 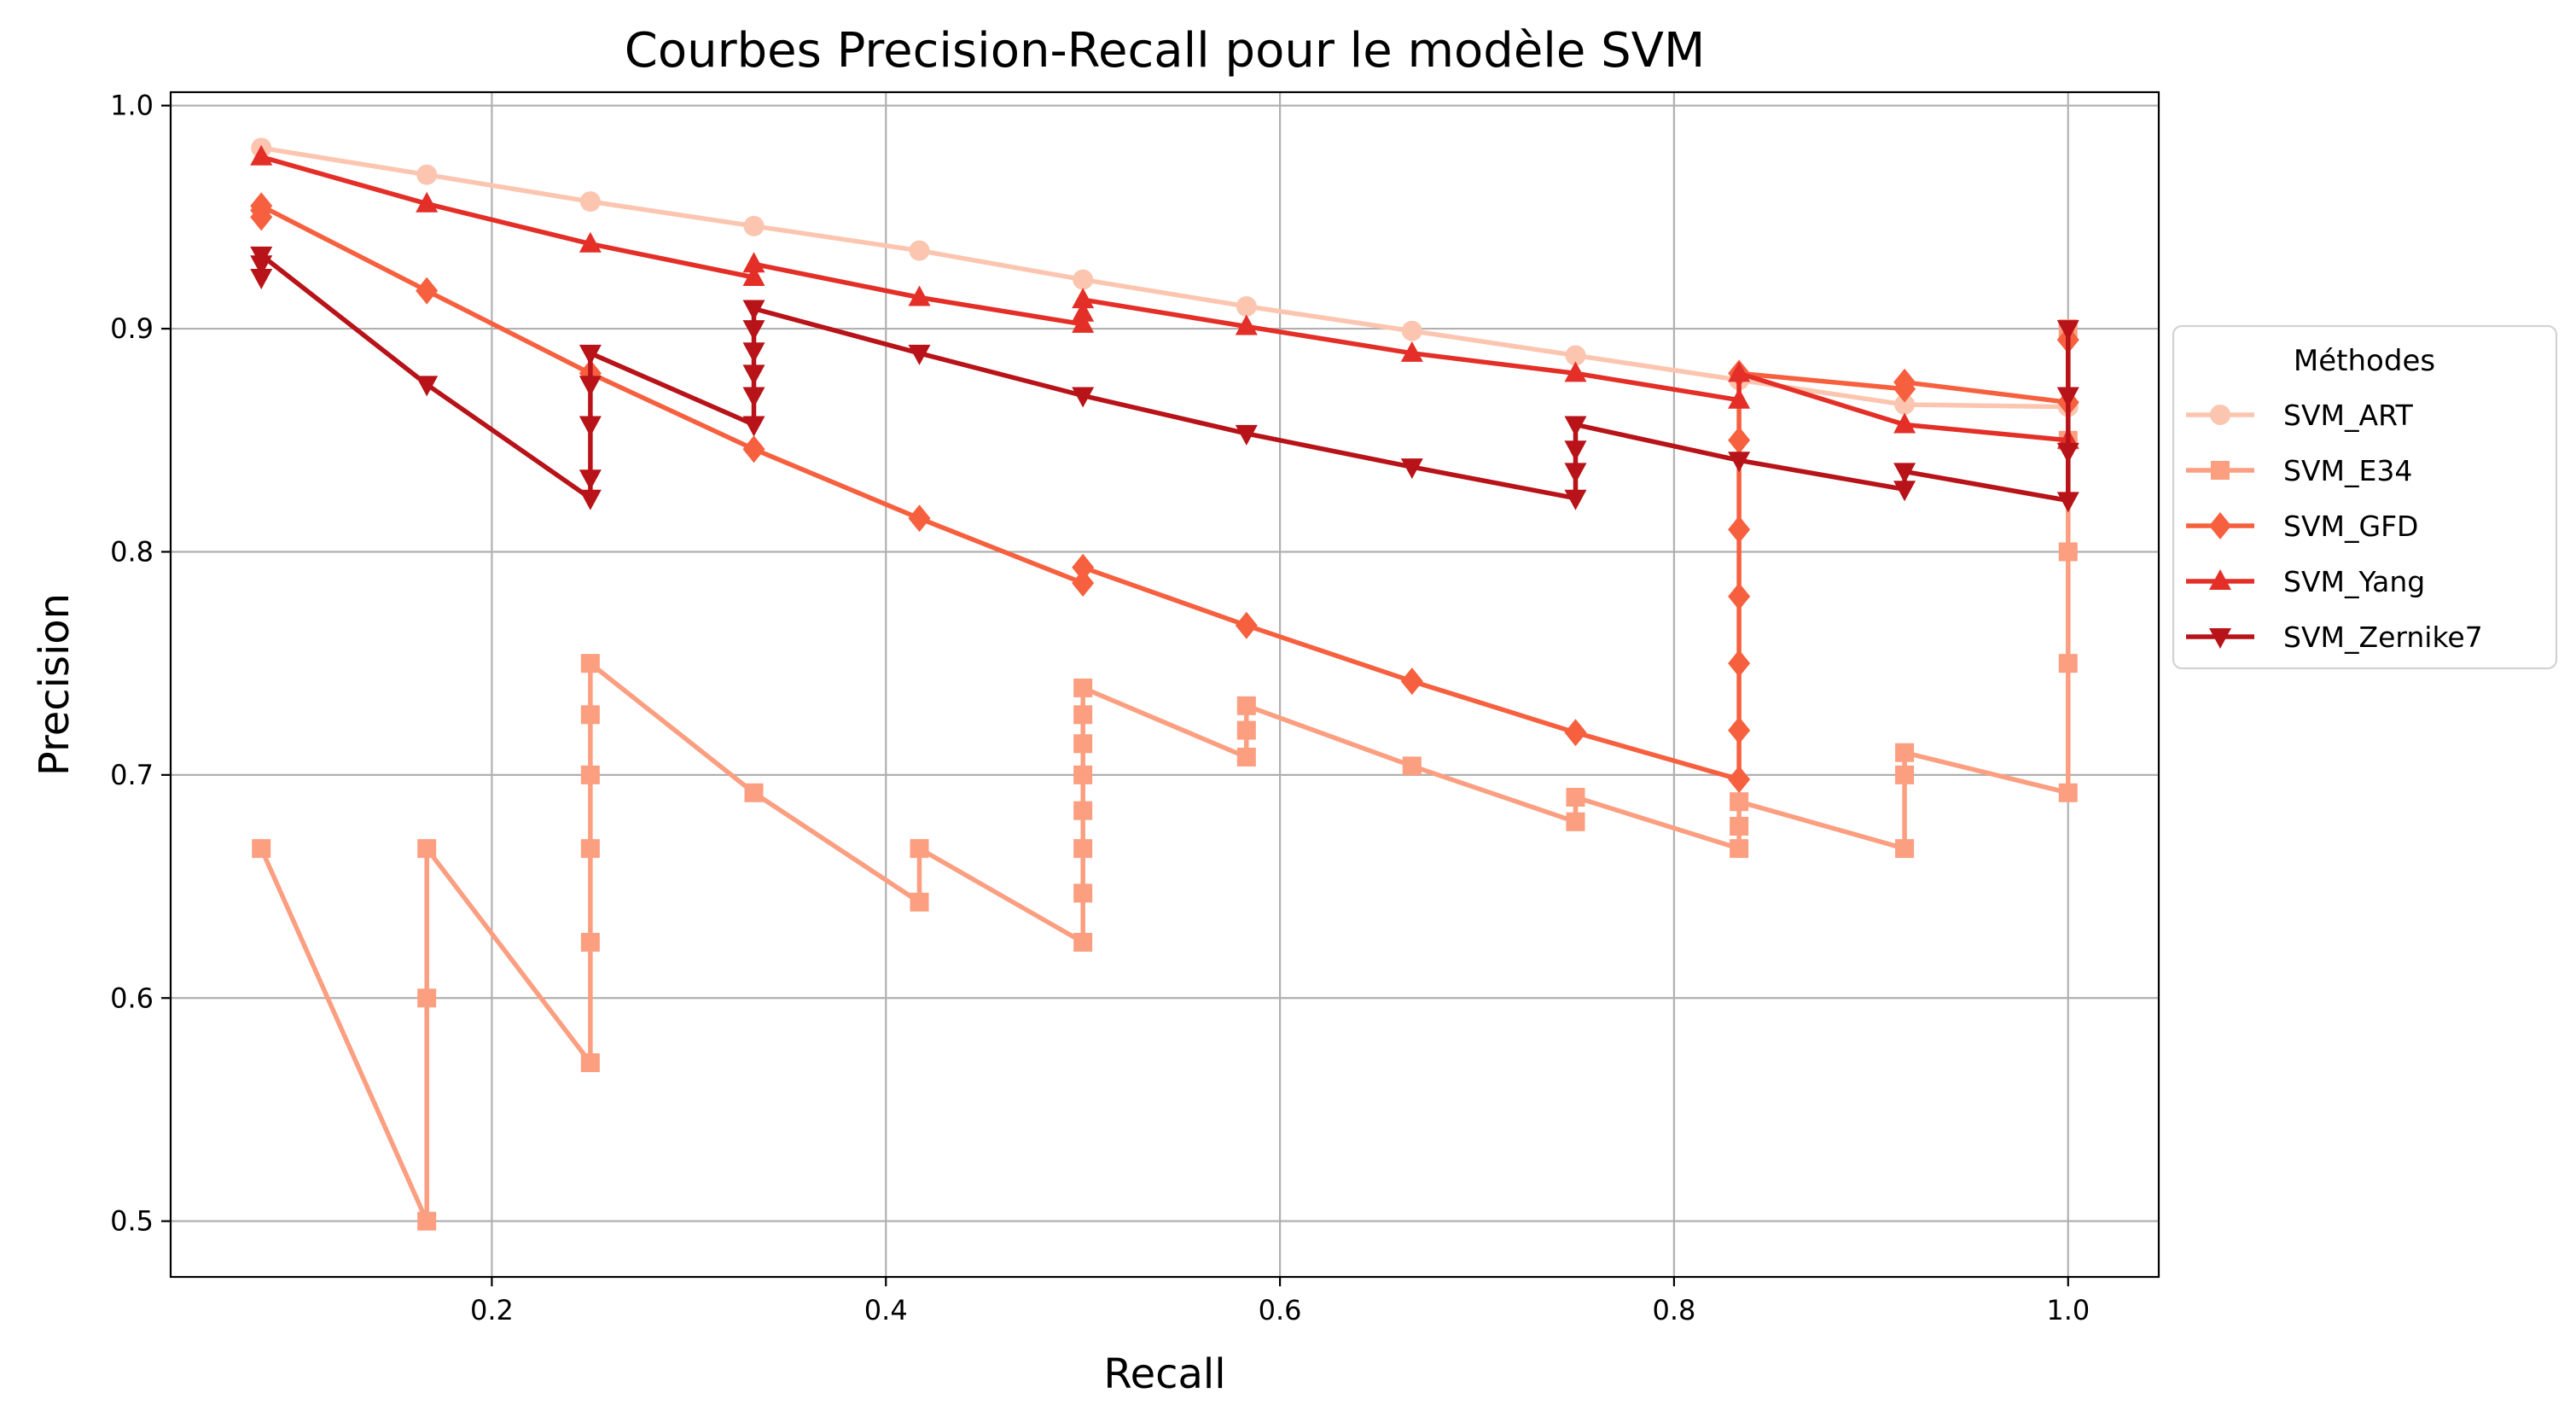 What do you see at coordinates (1280, 1310) in the screenshot?
I see `x-tick-label: 0.6` at bounding box center [1280, 1310].